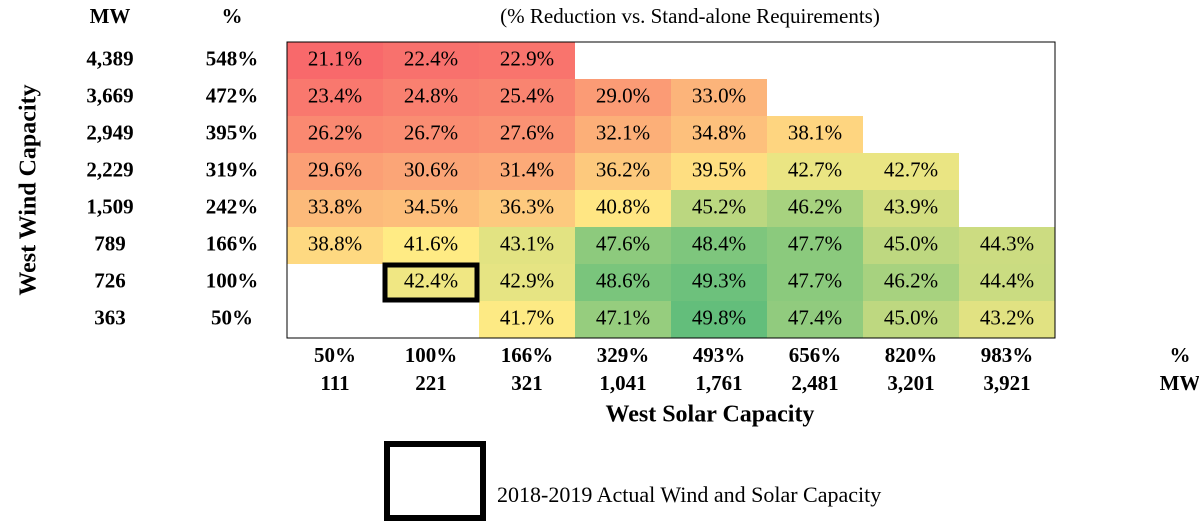 The width and height of the screenshot is (1199, 525). What do you see at coordinates (689, 494) in the screenshot?
I see `legend-label: 2018-2019 Actual Wind and Solar Capacity` at bounding box center [689, 494].